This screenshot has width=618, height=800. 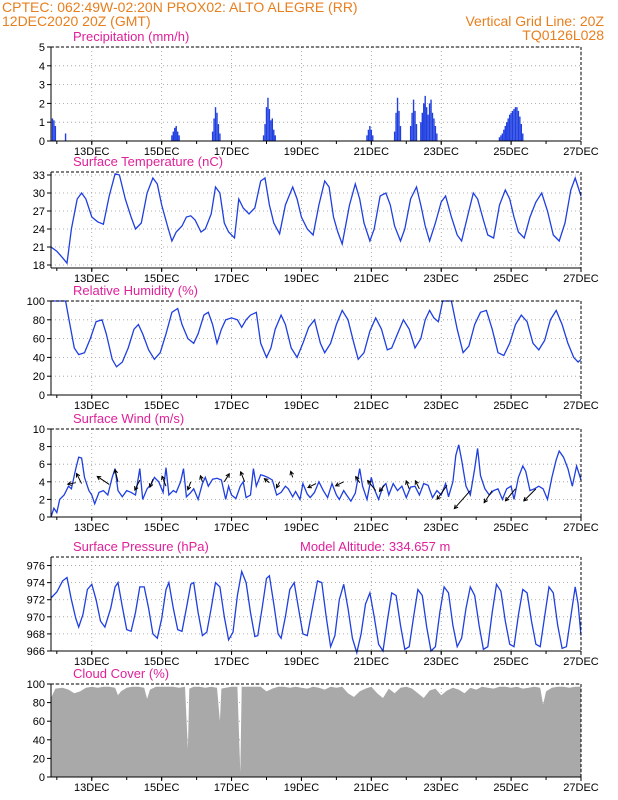 I want to click on y-tick-label: 1, so click(x=42, y=123).